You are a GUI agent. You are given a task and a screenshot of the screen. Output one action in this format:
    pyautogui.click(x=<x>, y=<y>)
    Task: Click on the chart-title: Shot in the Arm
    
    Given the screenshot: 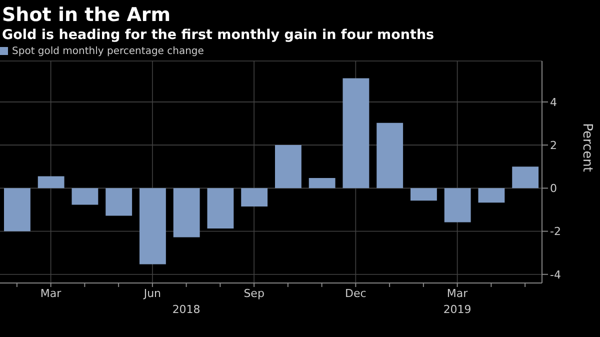 What is the action you would take?
    pyautogui.click(x=86, y=15)
    